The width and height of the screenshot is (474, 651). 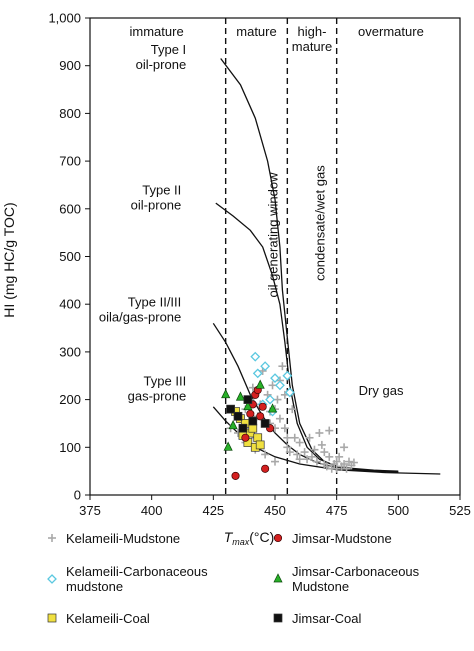 What do you see at coordinates (272, 235) in the screenshot?
I see `vertical-annotation: oil generating window` at bounding box center [272, 235].